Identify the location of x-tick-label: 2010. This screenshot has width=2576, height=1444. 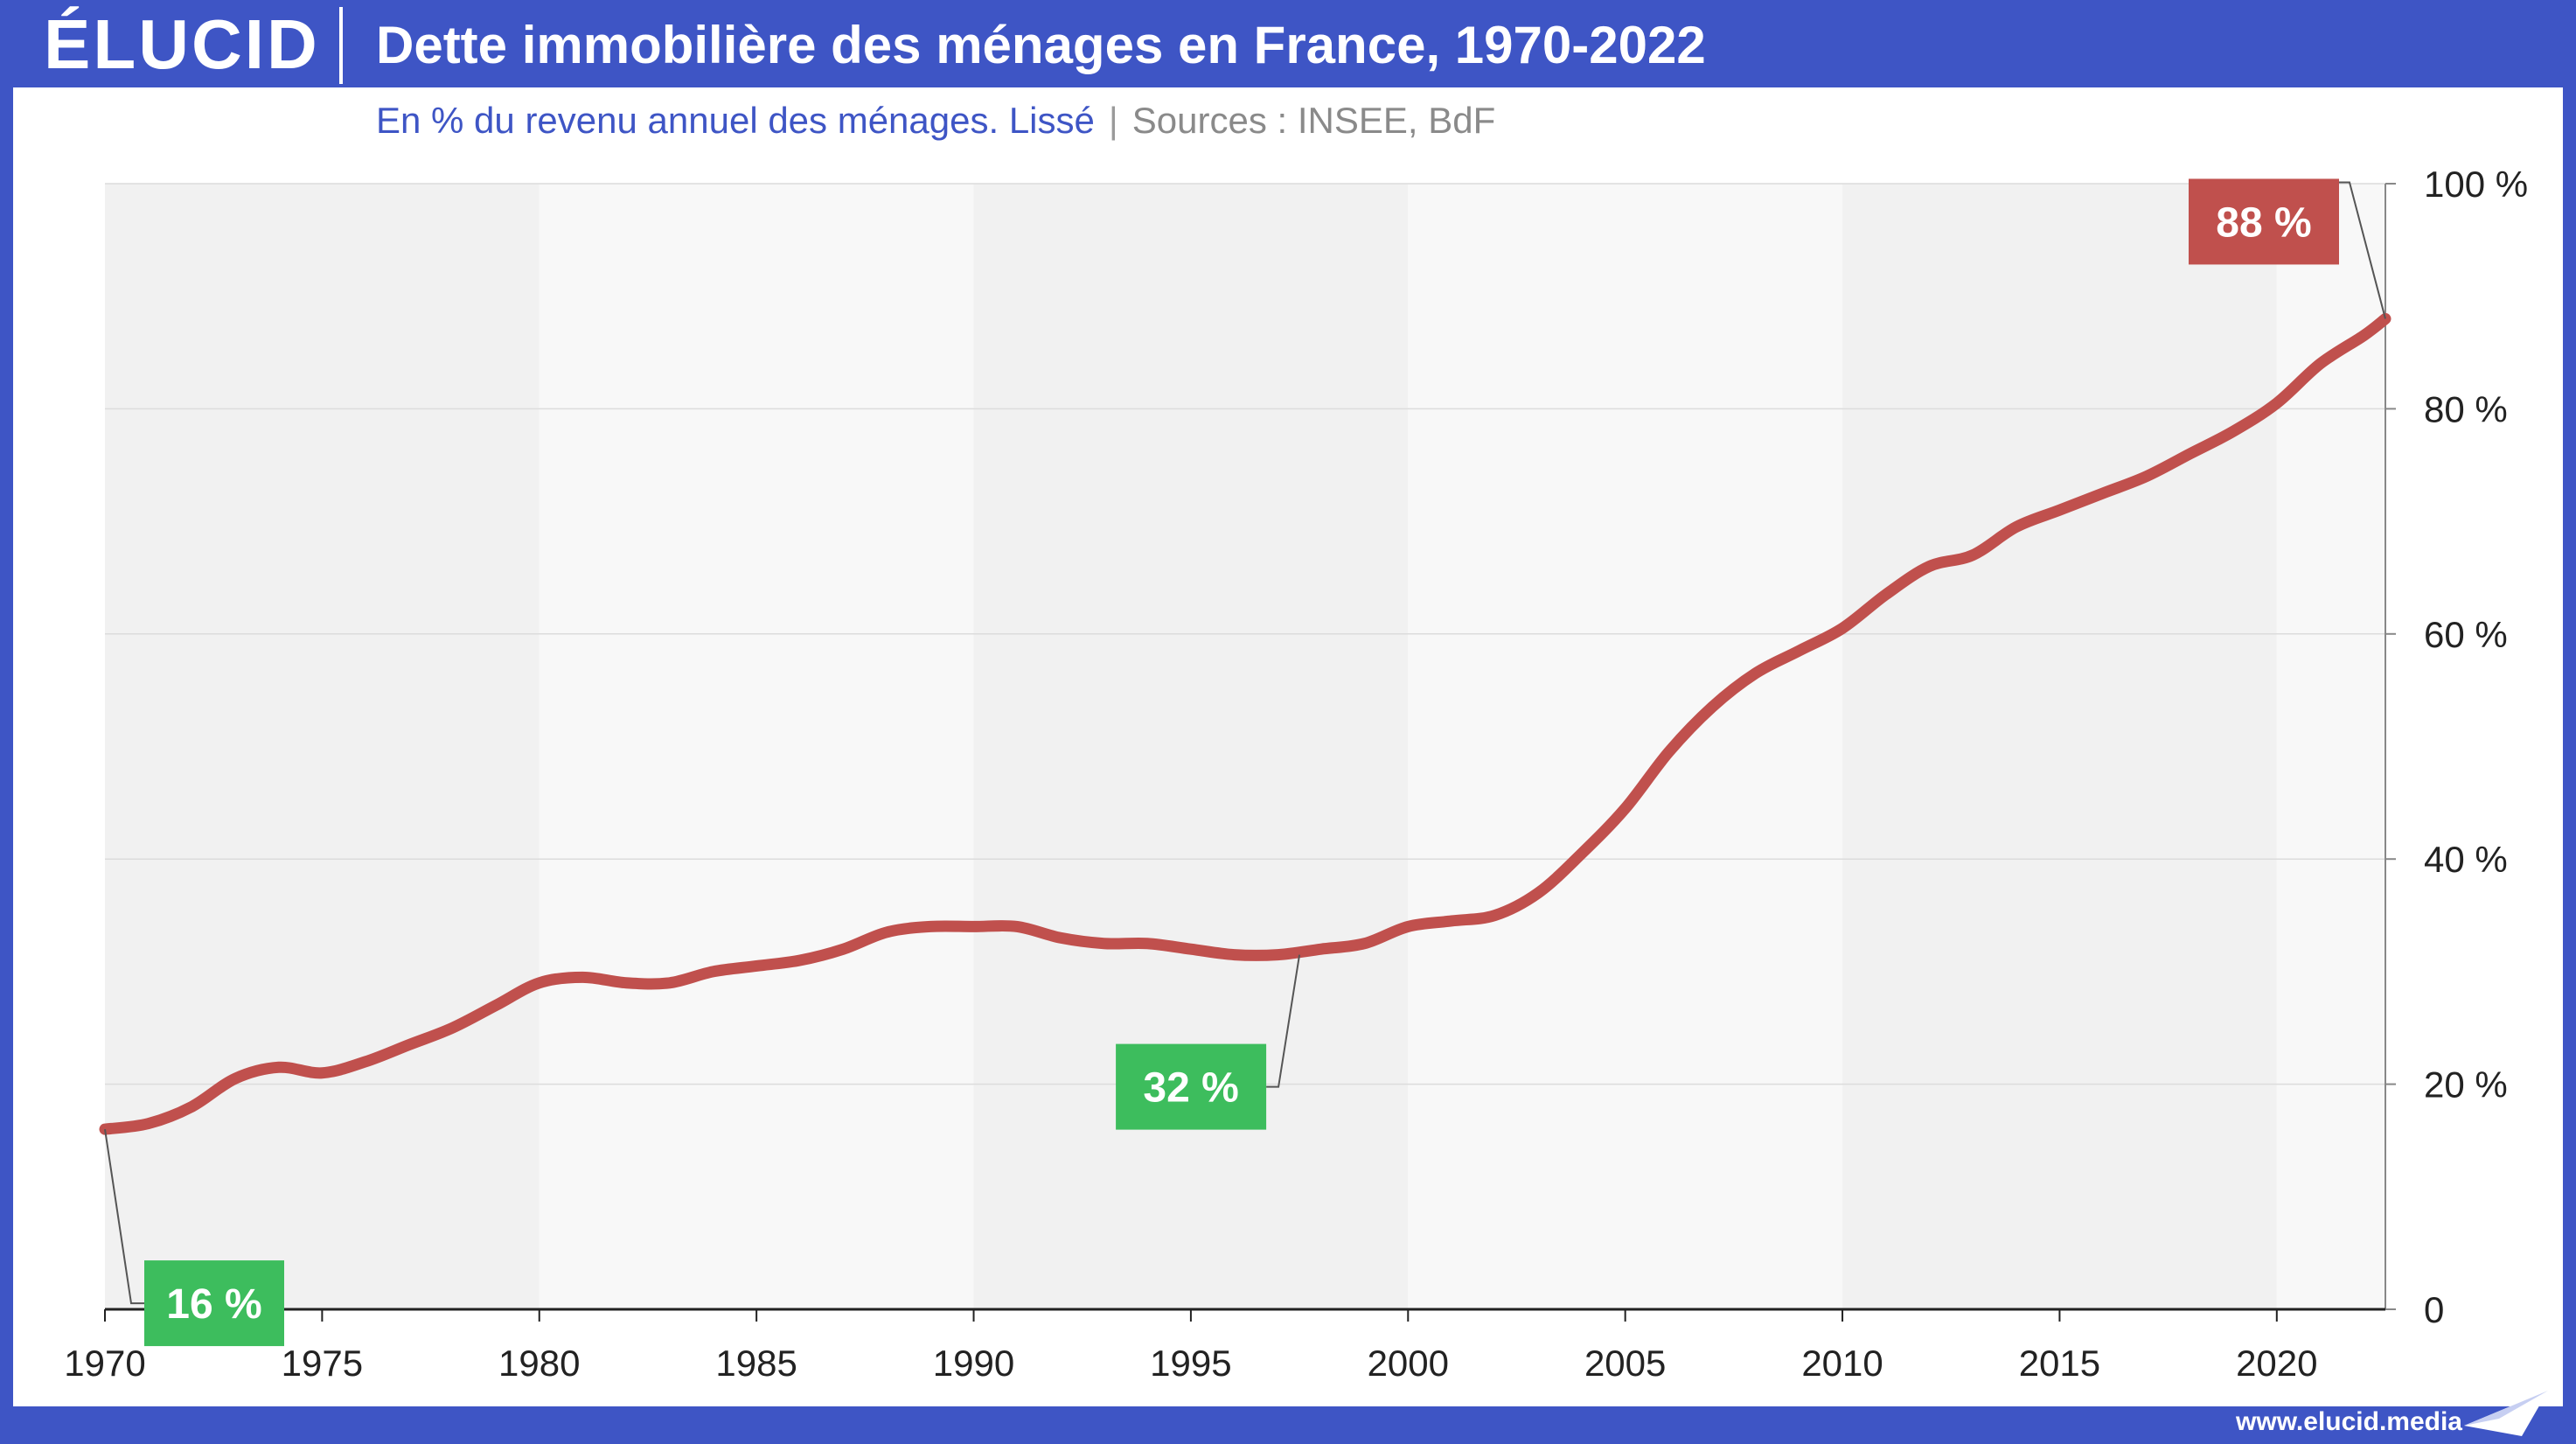
(1842, 1363).